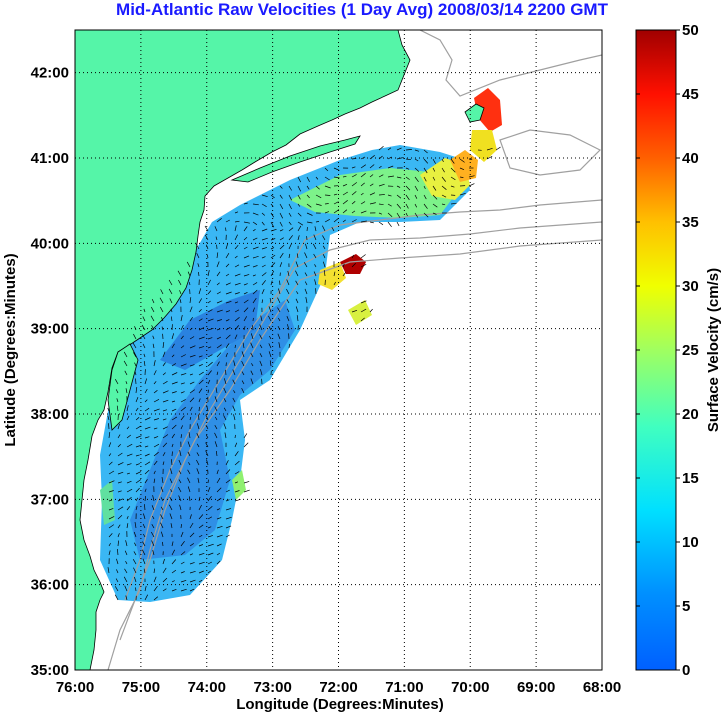 This screenshot has height=714, width=724. What do you see at coordinates (50, 585) in the screenshot?
I see `y-tick-label: 36:00` at bounding box center [50, 585].